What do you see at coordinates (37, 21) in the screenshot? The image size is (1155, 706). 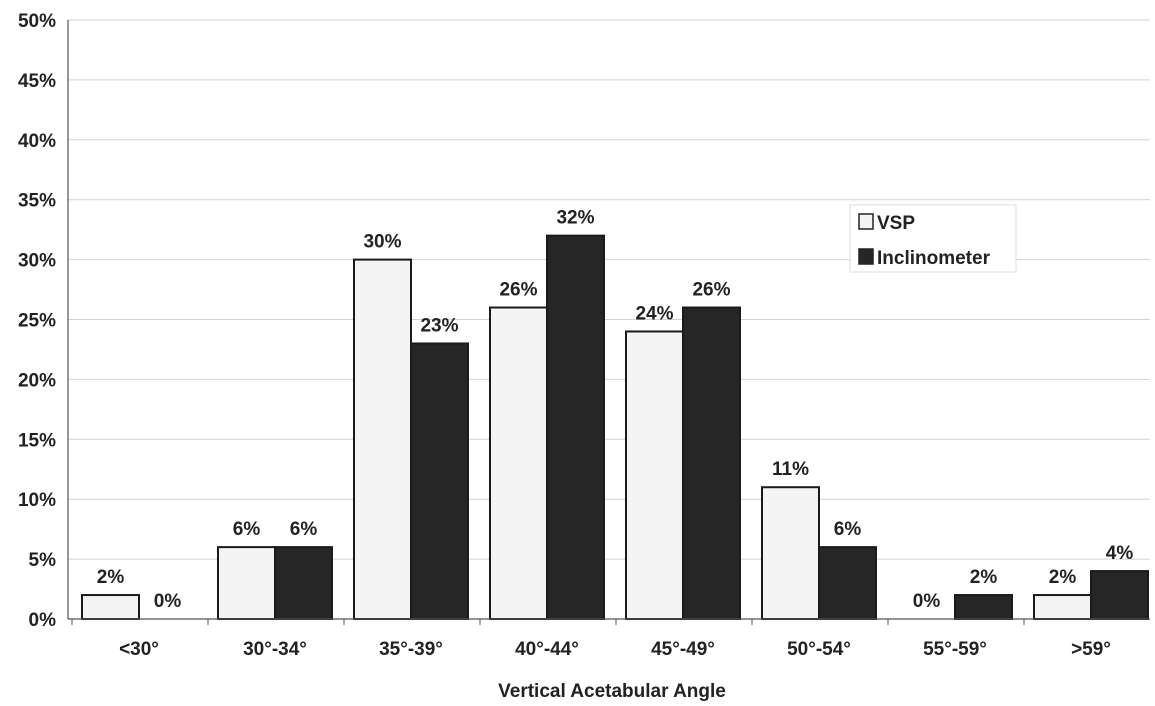 I see `y-tick-label: 50%` at bounding box center [37, 21].